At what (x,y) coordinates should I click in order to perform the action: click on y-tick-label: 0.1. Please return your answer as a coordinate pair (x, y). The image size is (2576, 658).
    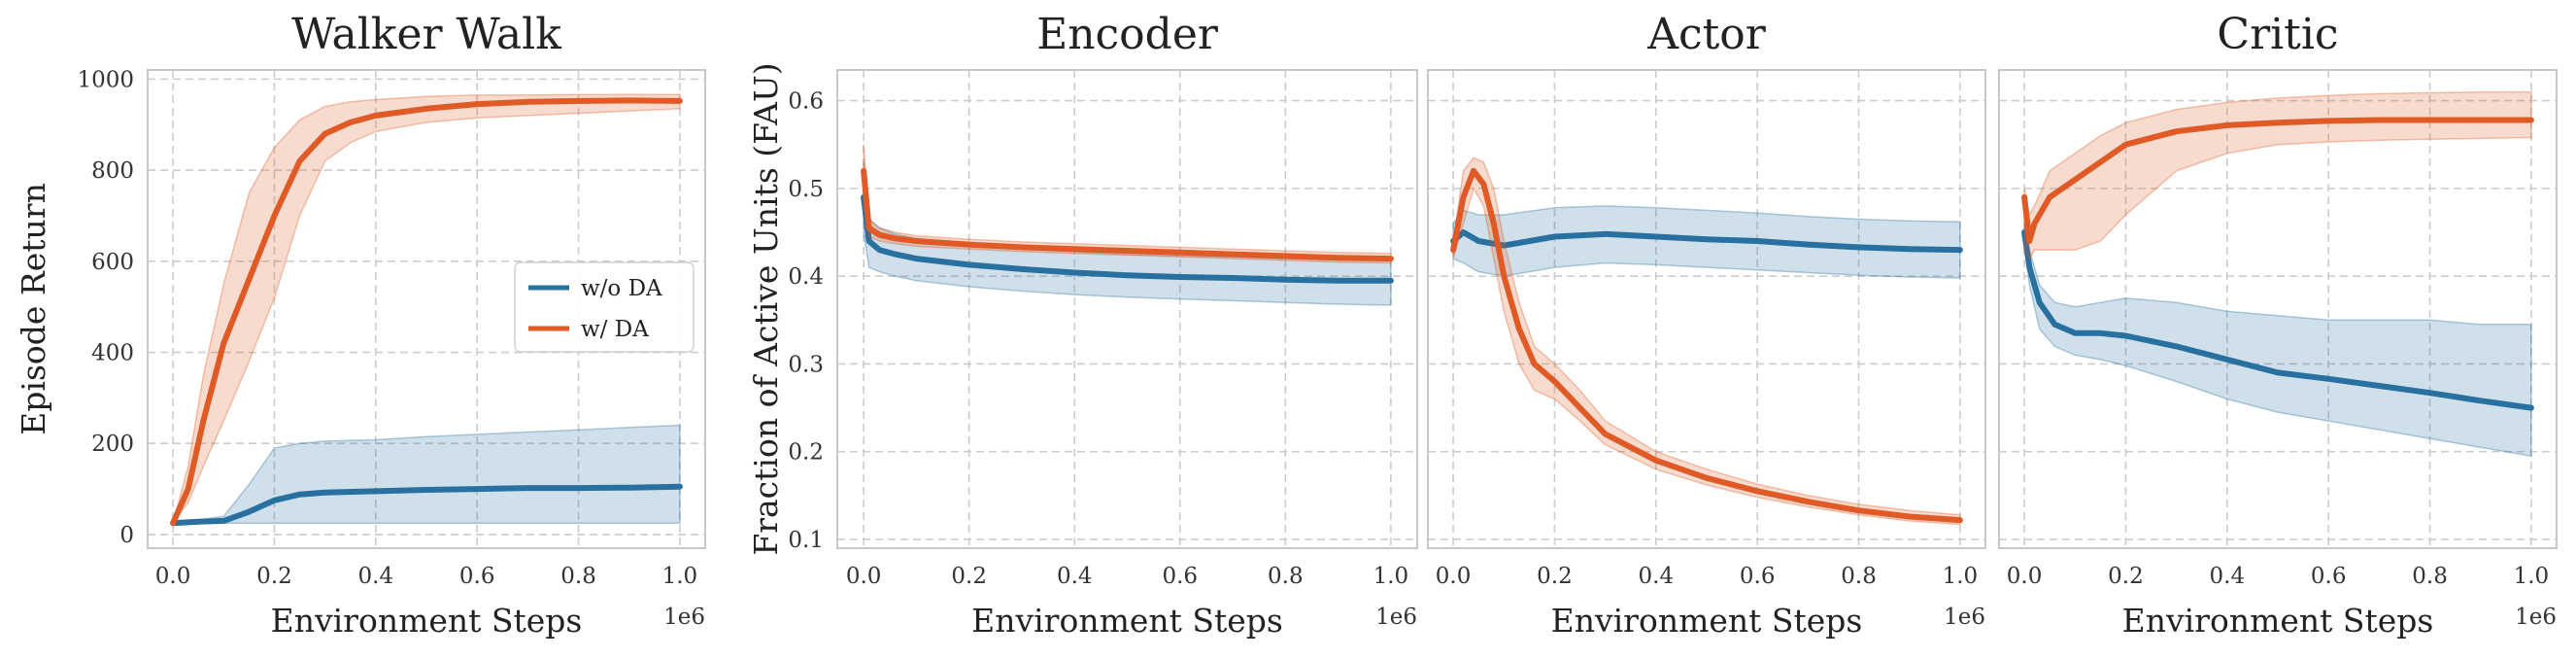
    Looking at the image, I should click on (806, 540).